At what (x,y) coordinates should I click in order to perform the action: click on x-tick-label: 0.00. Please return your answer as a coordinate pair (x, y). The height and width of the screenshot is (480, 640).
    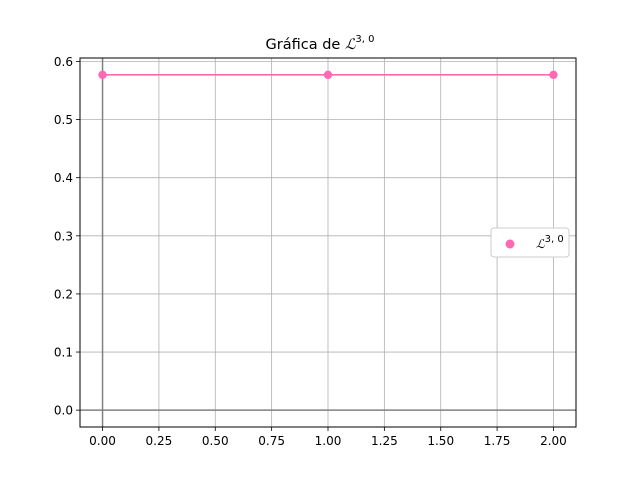
    Looking at the image, I should click on (102, 441).